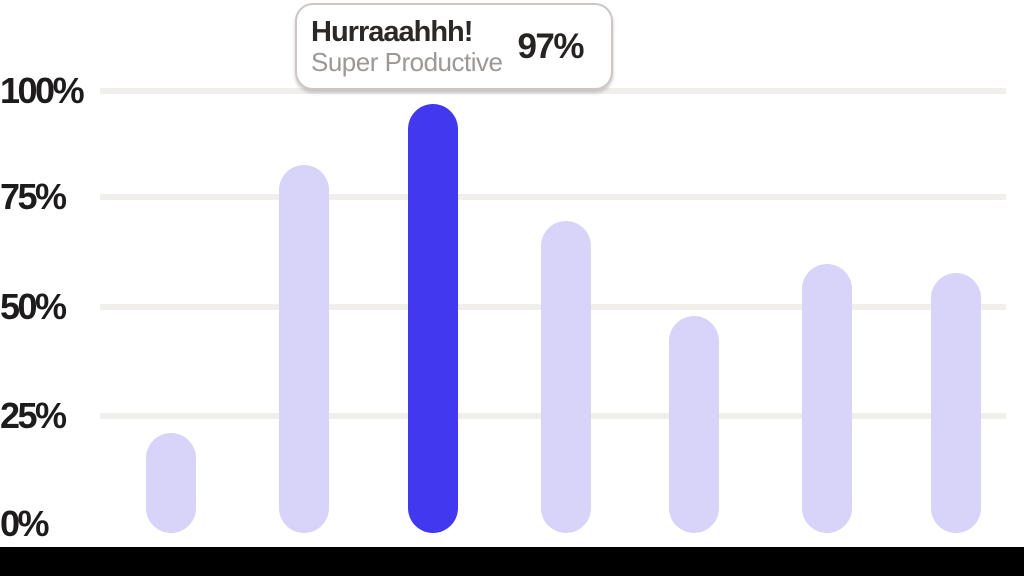  I want to click on tooltip-text-block: Hurraaahhh! Super Productive, so click(407, 46).